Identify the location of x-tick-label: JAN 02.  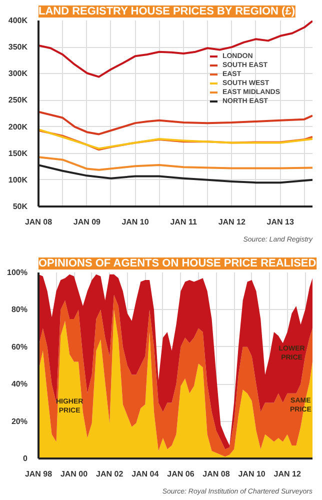
(110, 474).